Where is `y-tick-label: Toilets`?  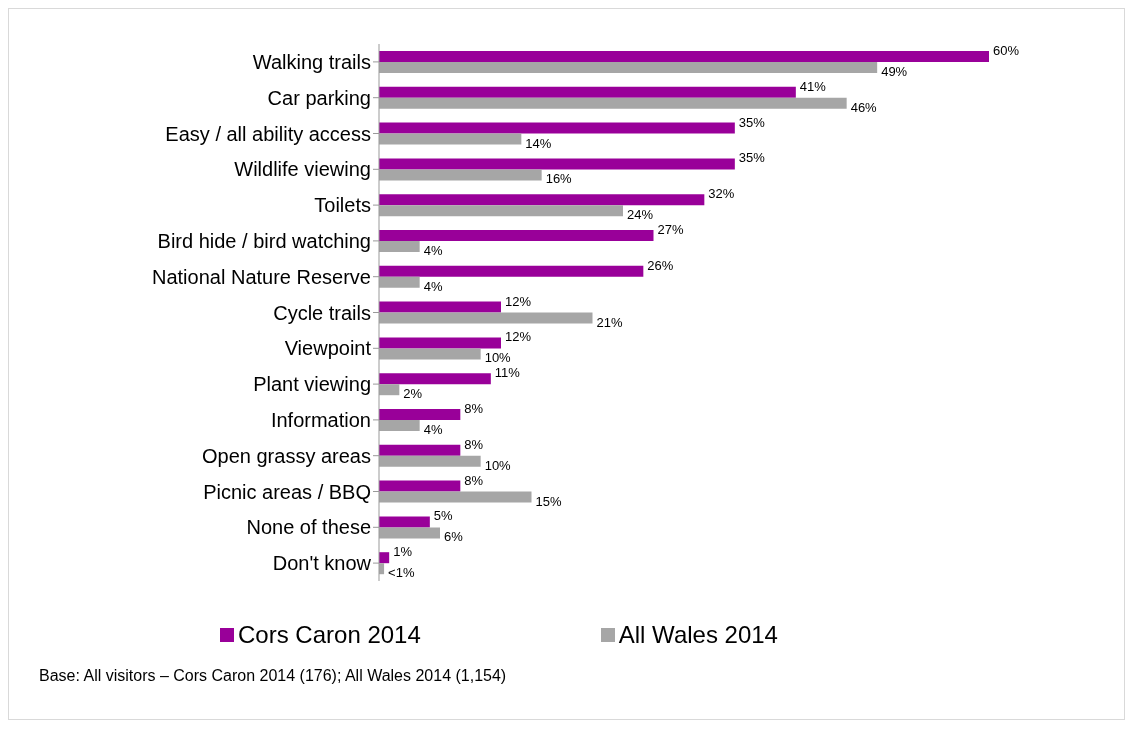
y-tick-label: Toilets is located at coordinates (342, 205).